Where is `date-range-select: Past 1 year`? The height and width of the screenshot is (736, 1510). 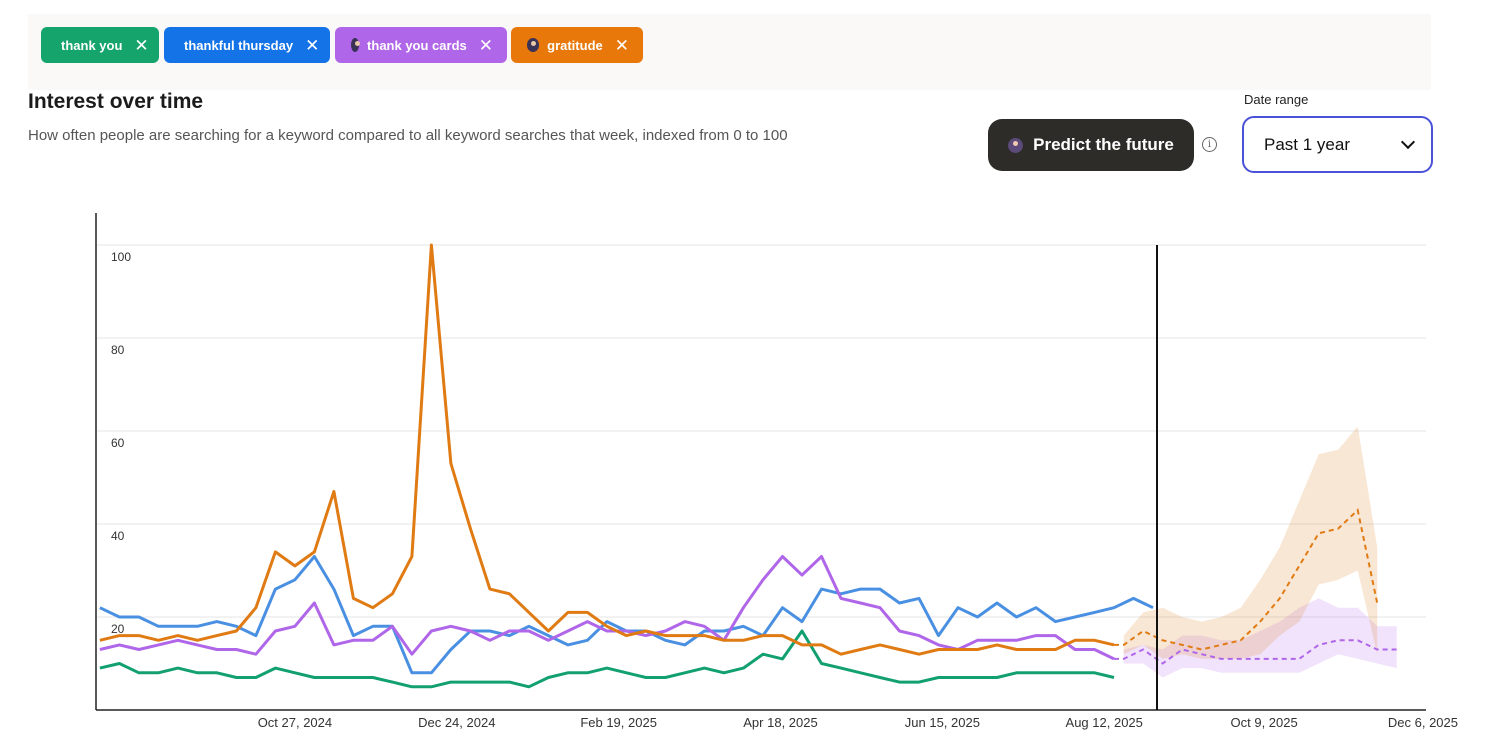
date-range-select: Past 1 year is located at coordinates (1337, 144).